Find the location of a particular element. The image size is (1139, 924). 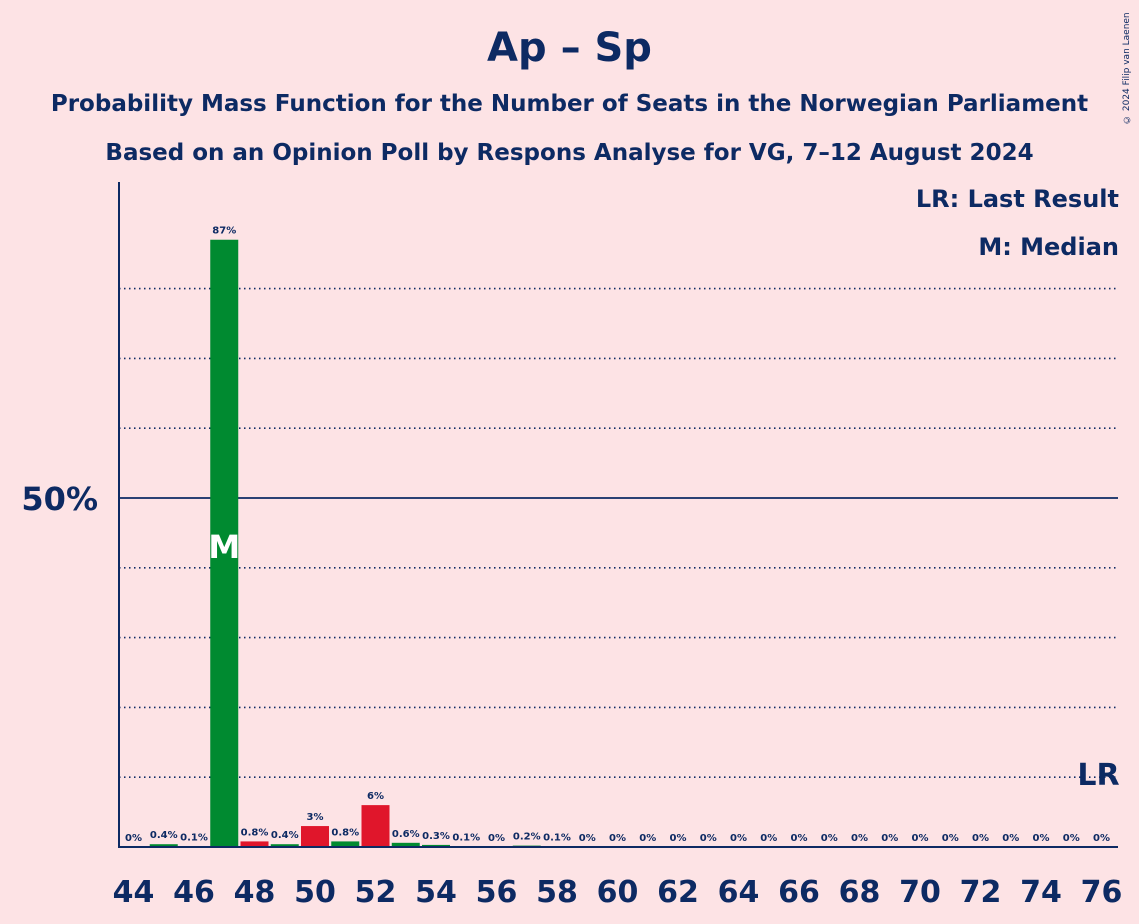

x-tick-label: 52 is located at coordinates (376, 892).